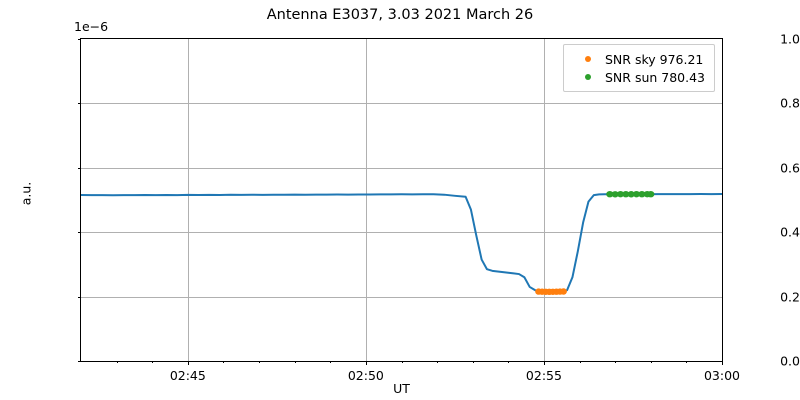  What do you see at coordinates (790, 232) in the screenshot?
I see `y-tick-label: 0.4` at bounding box center [790, 232].